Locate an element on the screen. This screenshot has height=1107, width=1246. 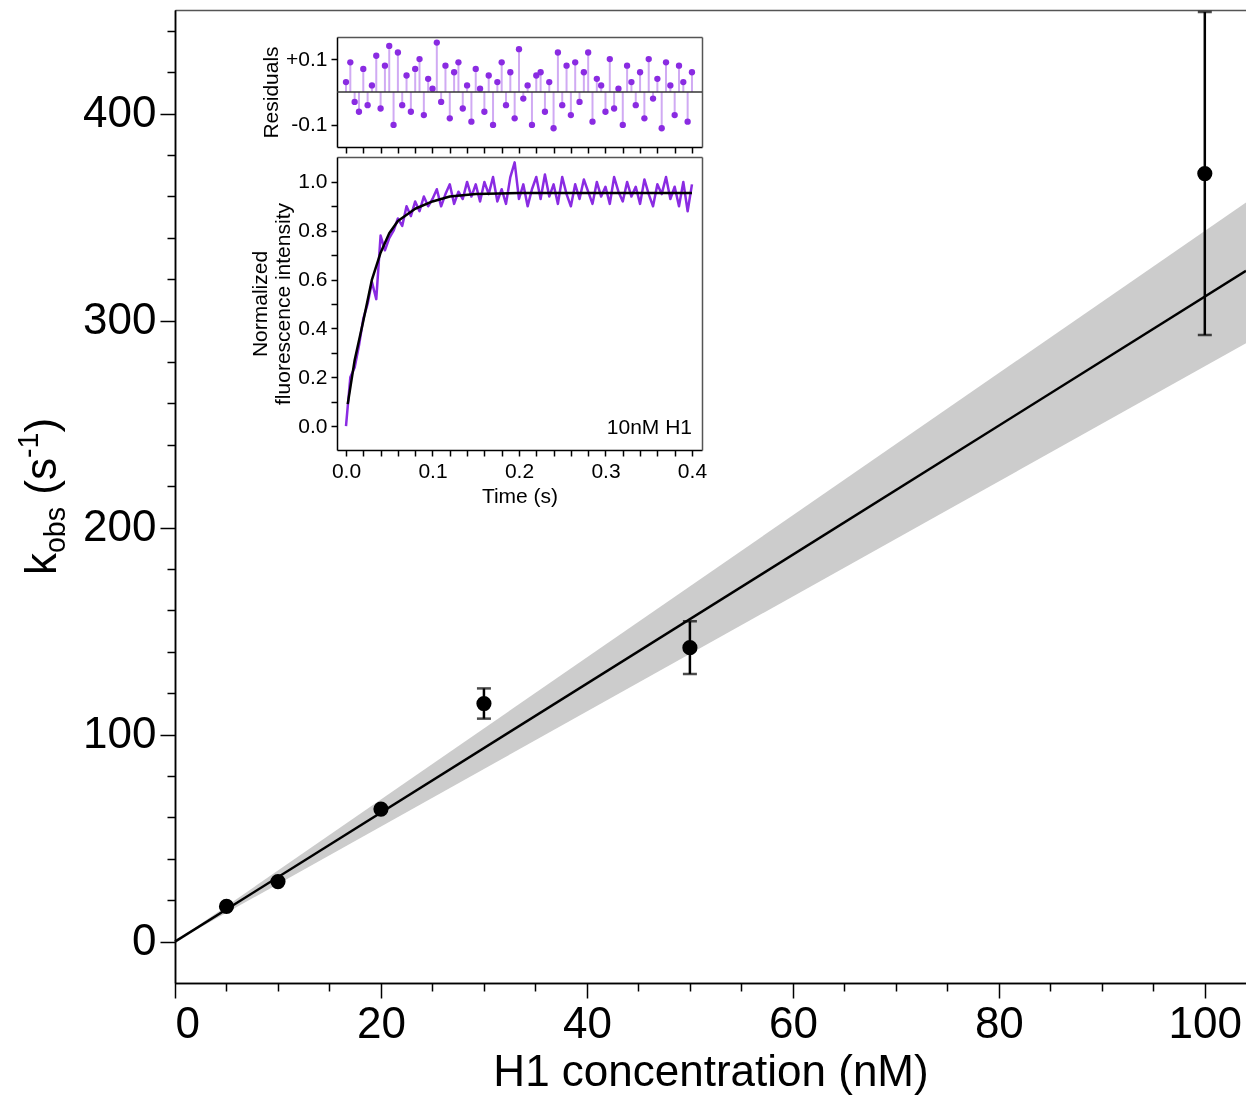
x-axis-title: H1 concentration (nM) is located at coordinates (711, 1070).